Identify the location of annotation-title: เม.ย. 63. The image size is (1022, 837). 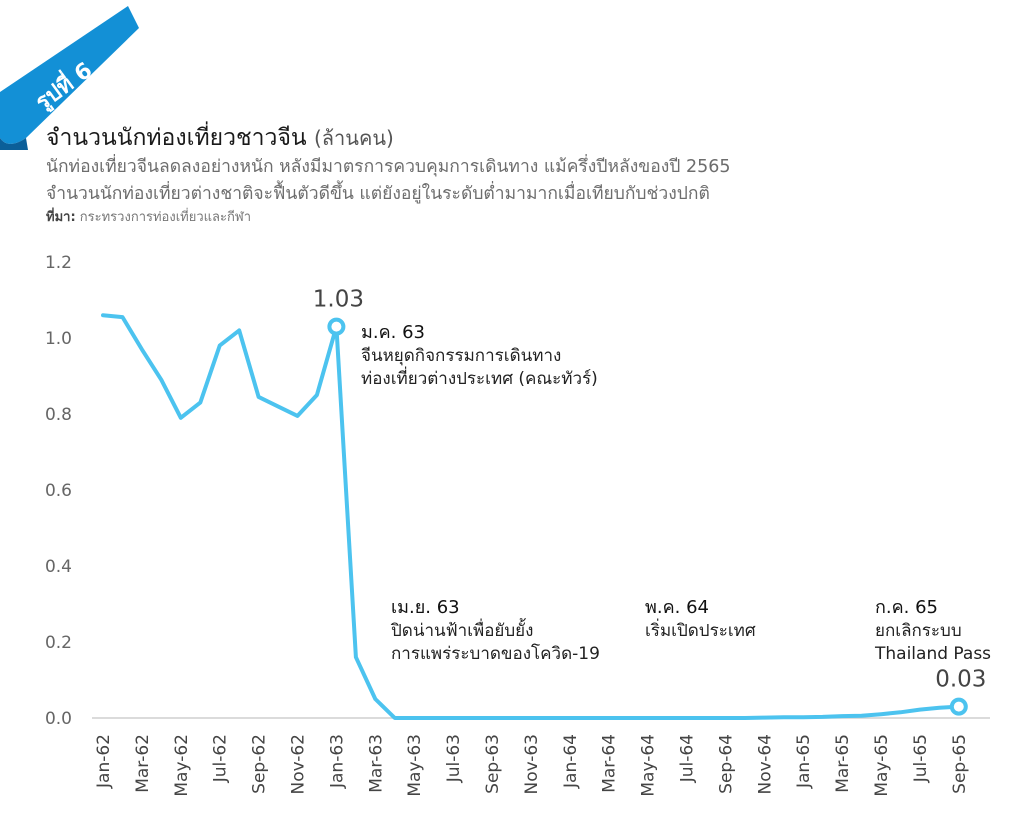
(425, 607).